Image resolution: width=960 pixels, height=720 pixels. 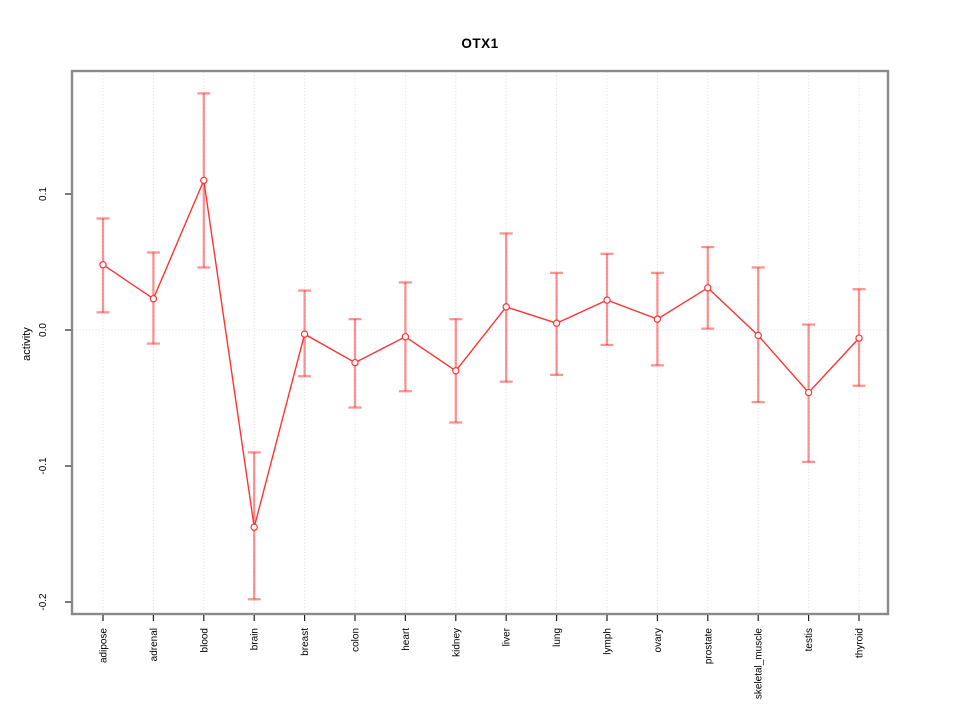 I want to click on x-tick-label: prostate, so click(x=708, y=646).